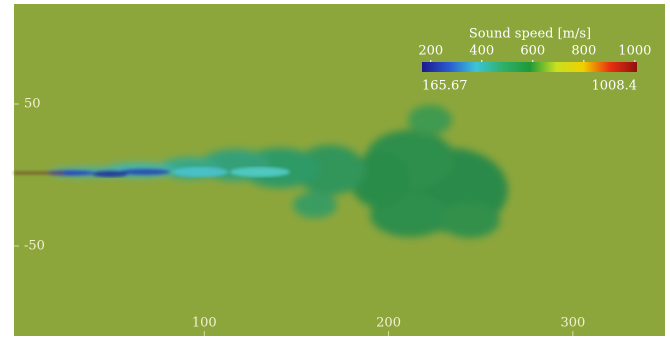 This screenshot has width=670, height=340. What do you see at coordinates (532, 51) in the screenshot?
I see `colorbar-tick-label: 600` at bounding box center [532, 51].